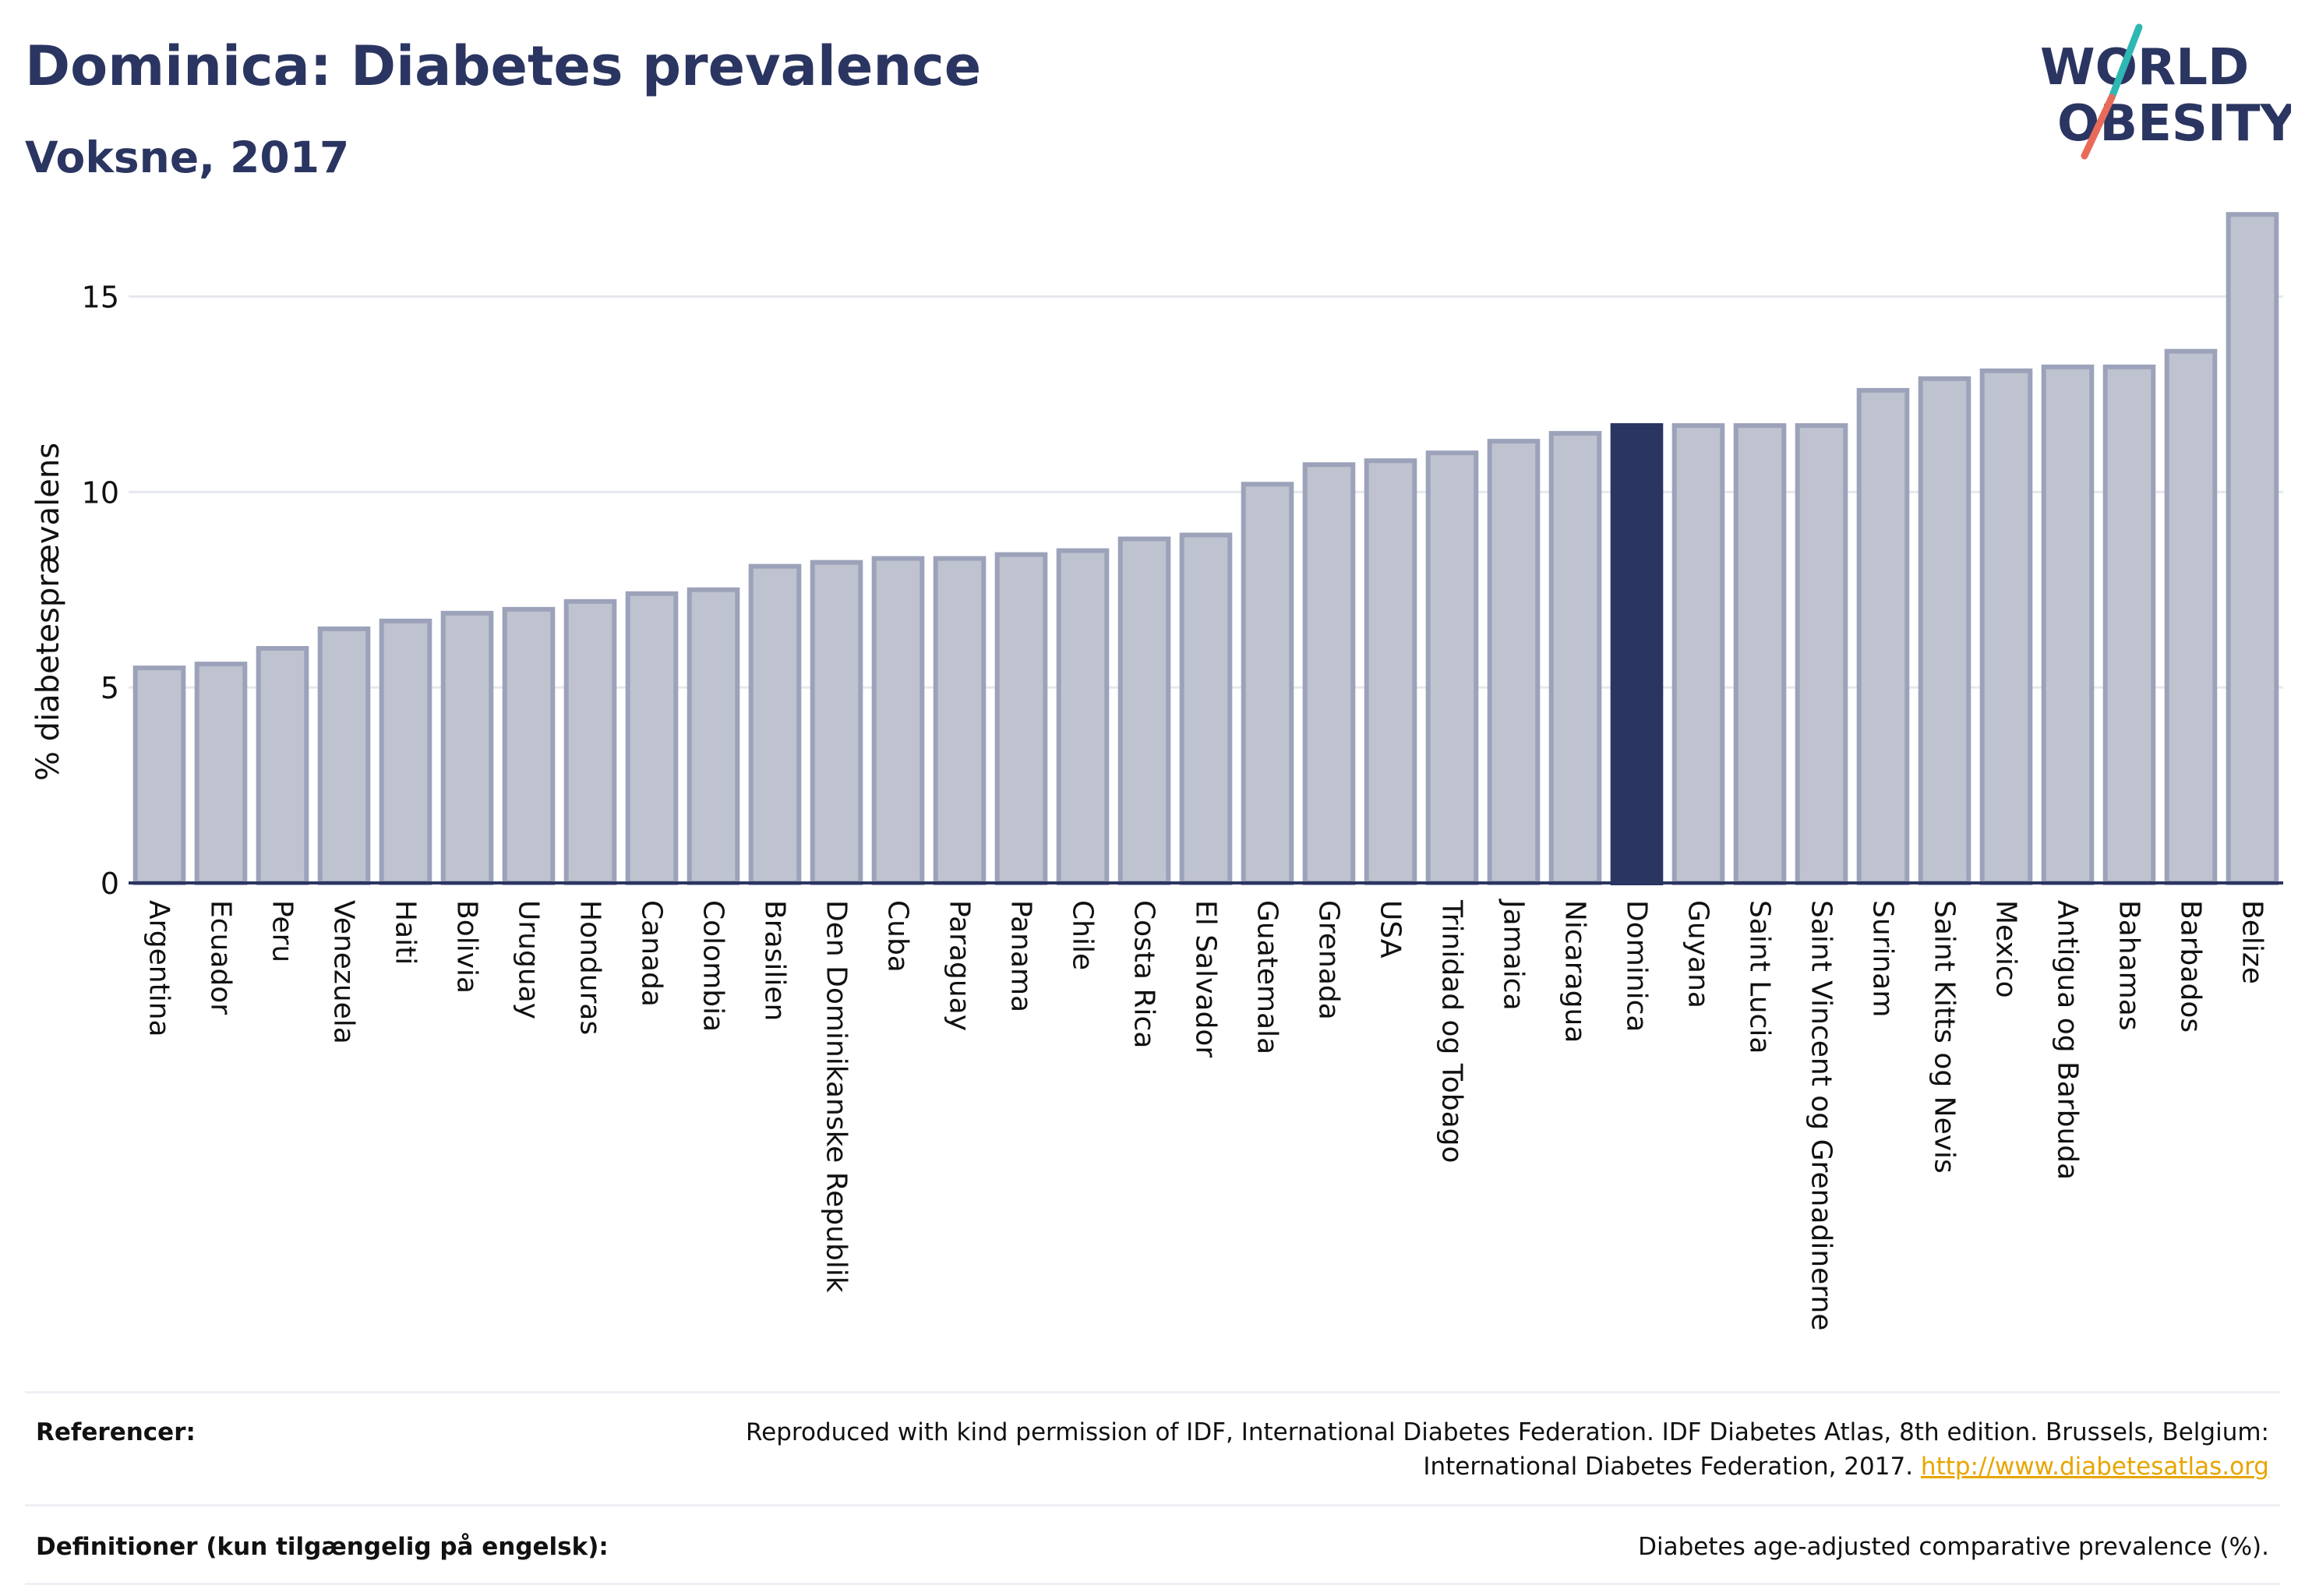 This screenshot has width=2305, height=1596. Describe the element at coordinates (1083, 935) in the screenshot. I see `x-tick-label: Chile` at that location.